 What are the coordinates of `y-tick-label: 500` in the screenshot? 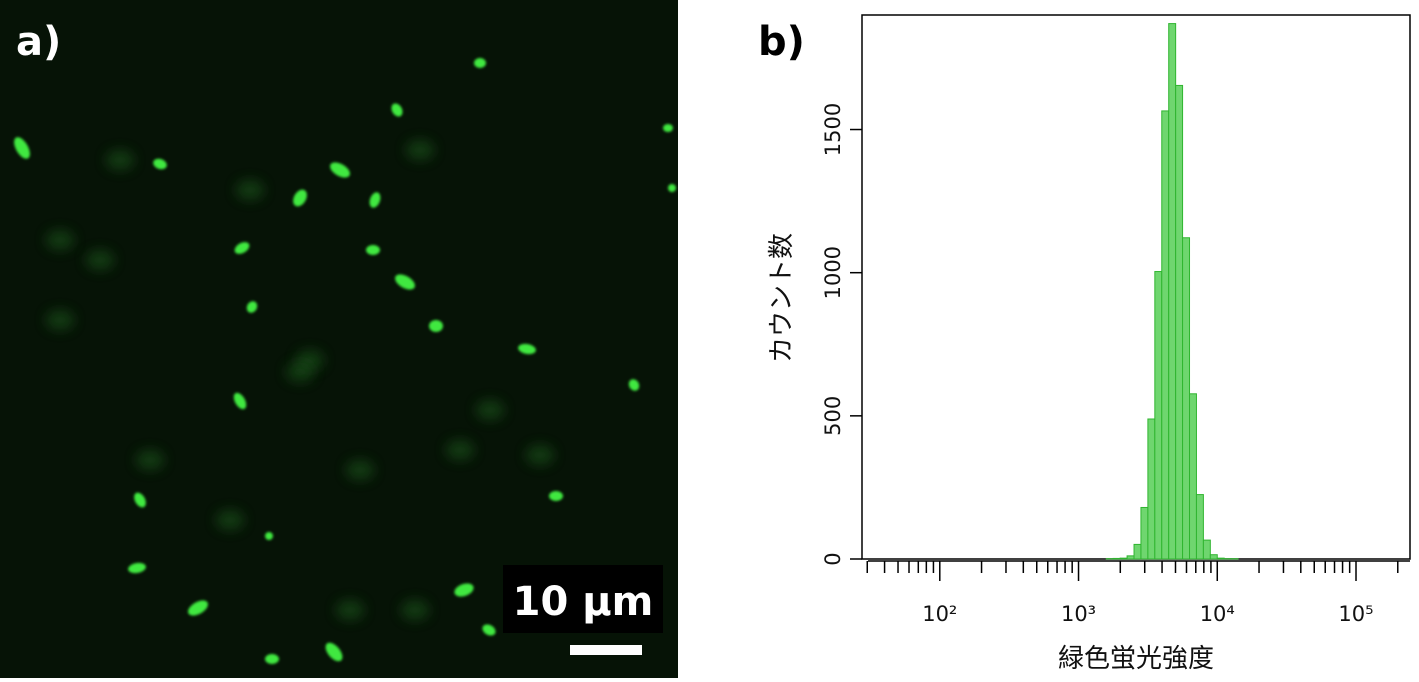 It's located at (833, 416).